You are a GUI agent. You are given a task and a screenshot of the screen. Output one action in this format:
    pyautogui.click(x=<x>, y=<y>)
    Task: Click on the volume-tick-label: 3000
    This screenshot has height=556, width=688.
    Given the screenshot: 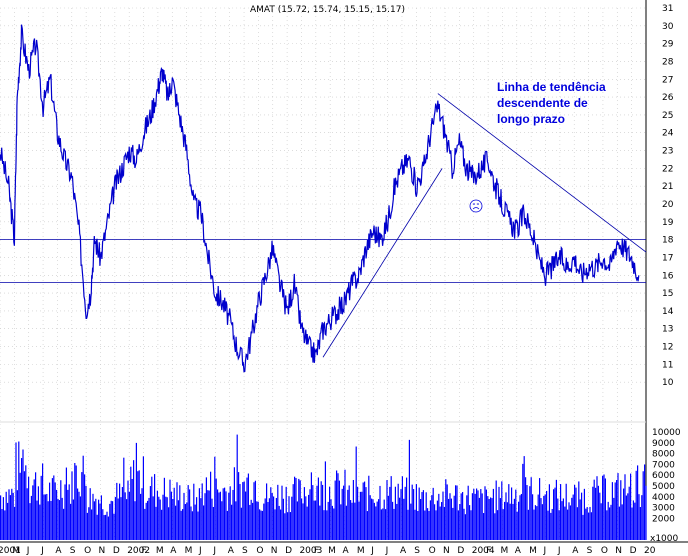 What is the action you would take?
    pyautogui.click(x=663, y=509)
    